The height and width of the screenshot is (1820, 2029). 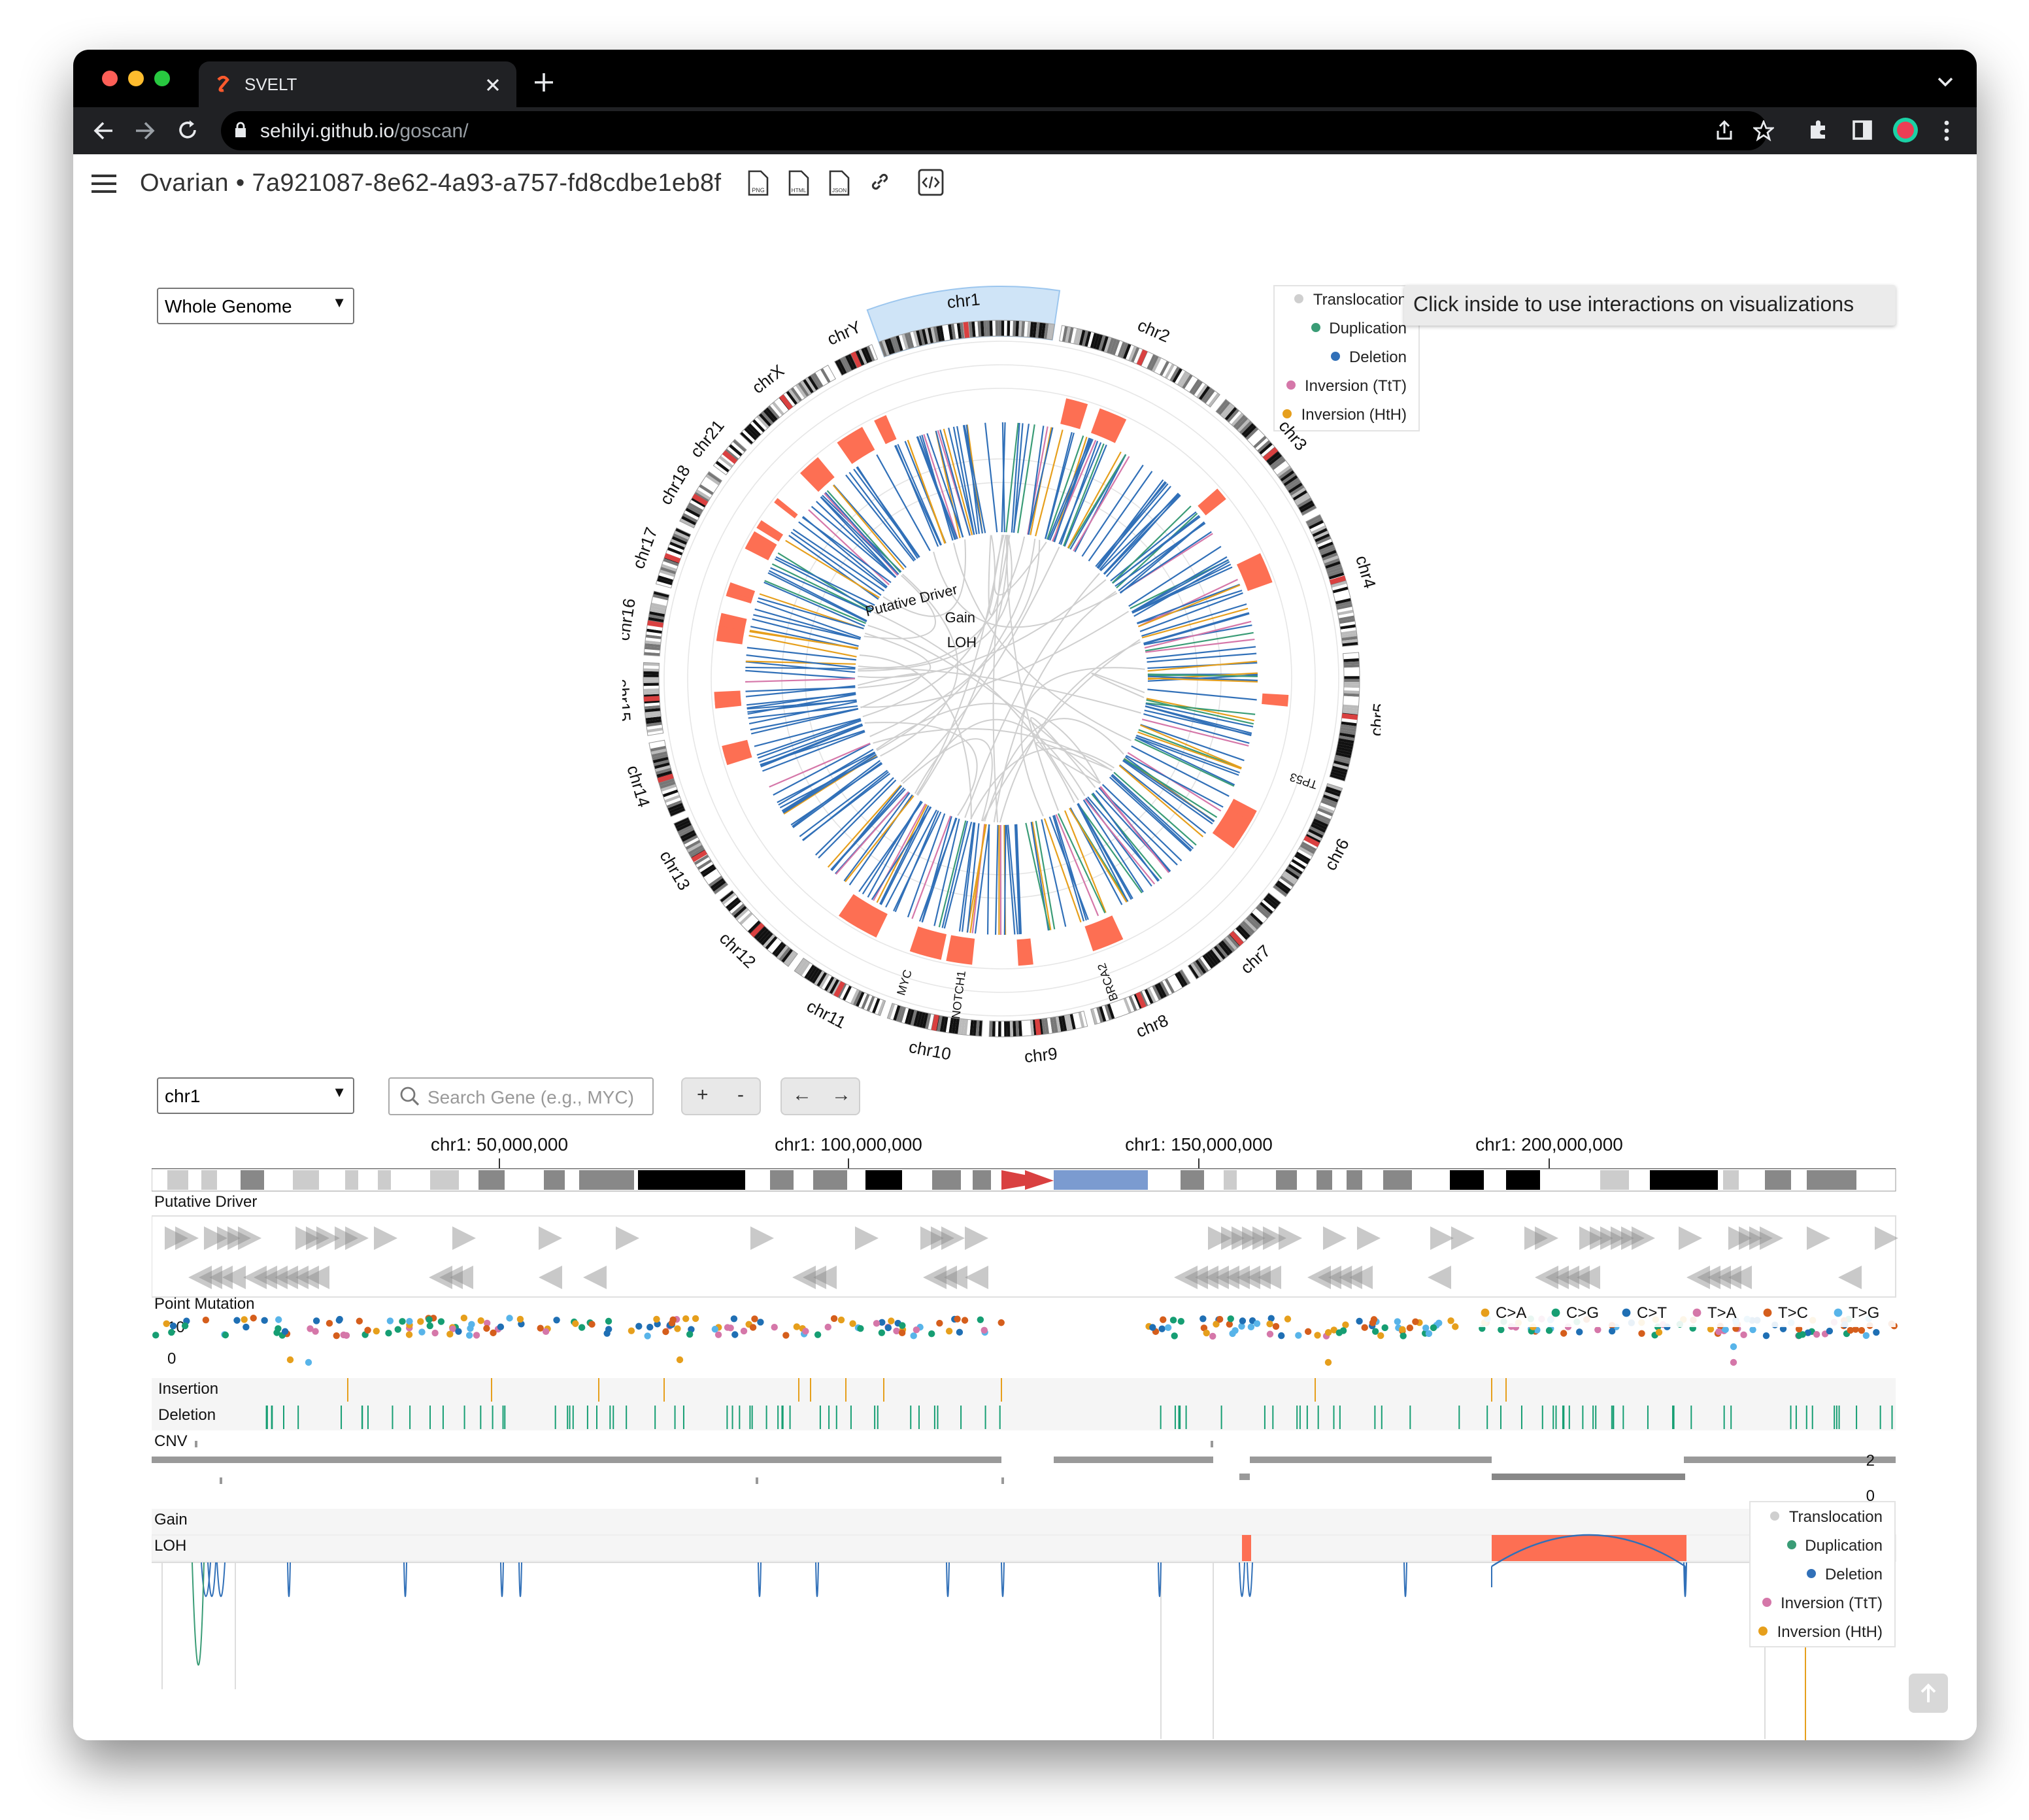 What do you see at coordinates (740, 1095) in the screenshot?
I see `zoom-out-button: -` at bounding box center [740, 1095].